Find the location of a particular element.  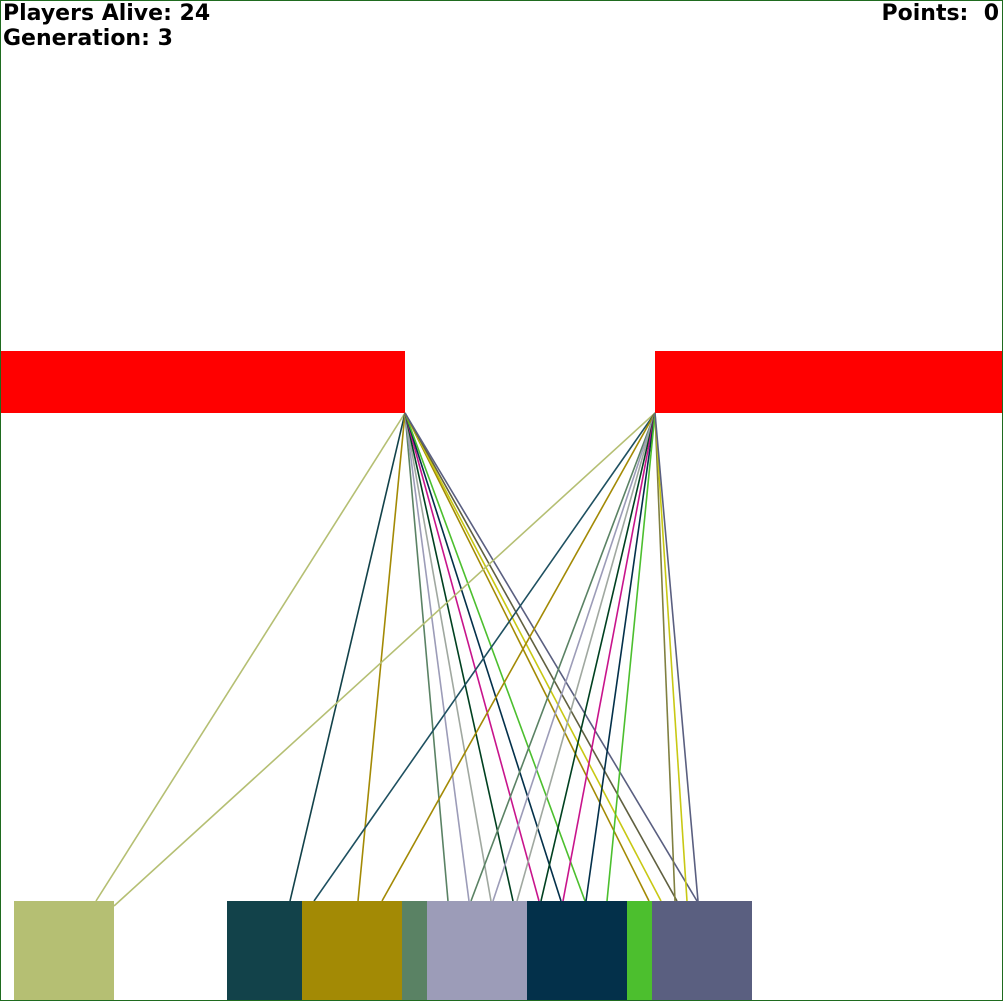

points-value: 0 is located at coordinates (991, 13).